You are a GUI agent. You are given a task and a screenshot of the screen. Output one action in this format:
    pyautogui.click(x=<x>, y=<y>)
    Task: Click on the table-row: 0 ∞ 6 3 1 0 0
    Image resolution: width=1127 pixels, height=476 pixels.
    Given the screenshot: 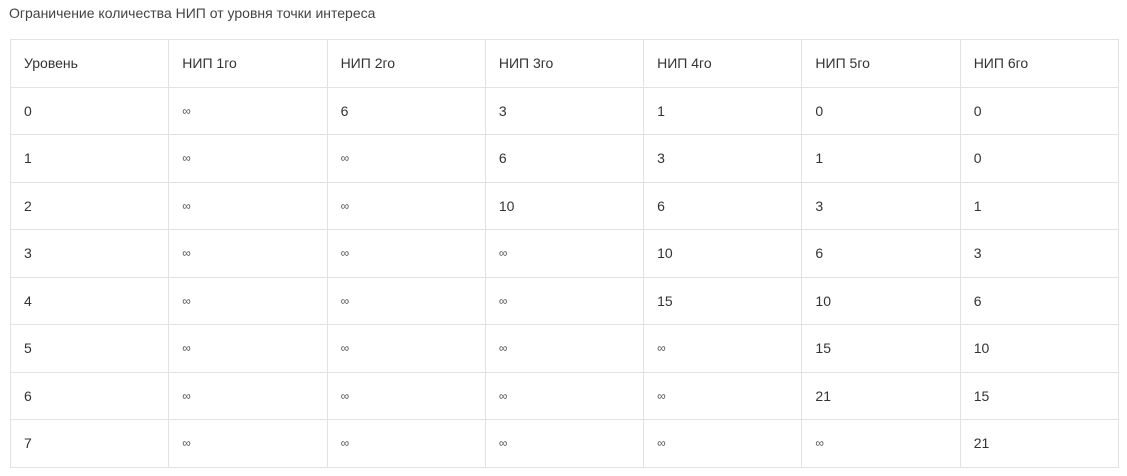 What is the action you would take?
    pyautogui.click(x=564, y=110)
    